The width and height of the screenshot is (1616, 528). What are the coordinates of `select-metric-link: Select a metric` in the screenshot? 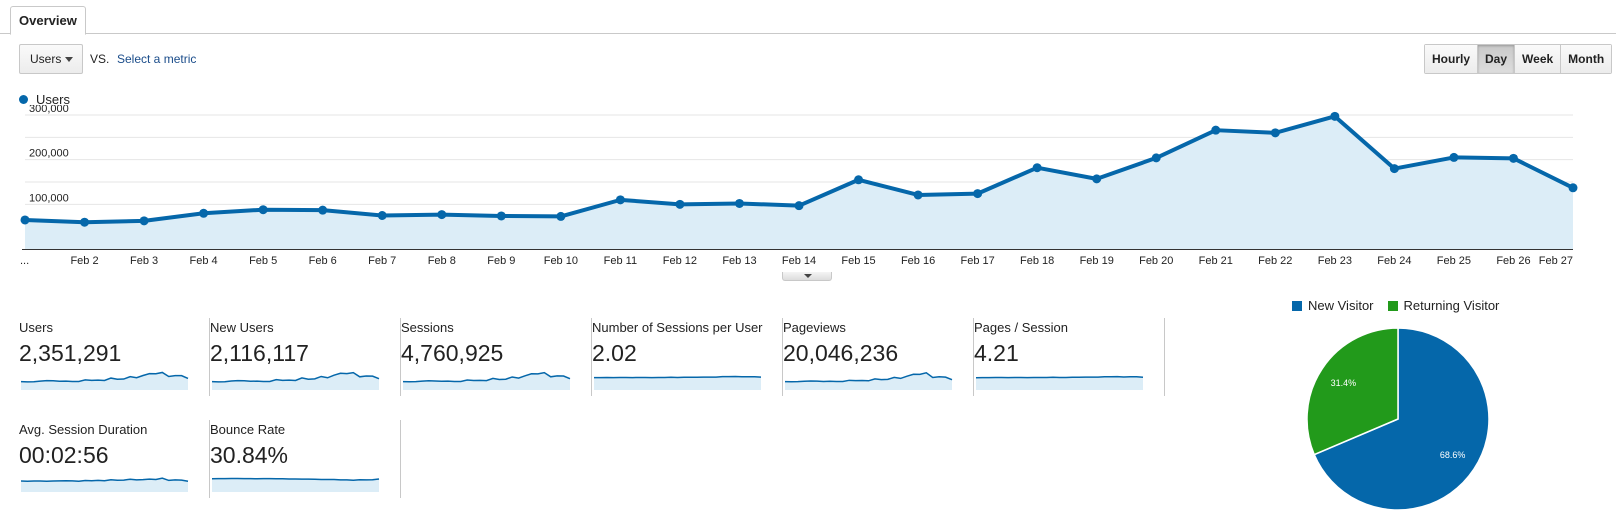 It's located at (157, 59).